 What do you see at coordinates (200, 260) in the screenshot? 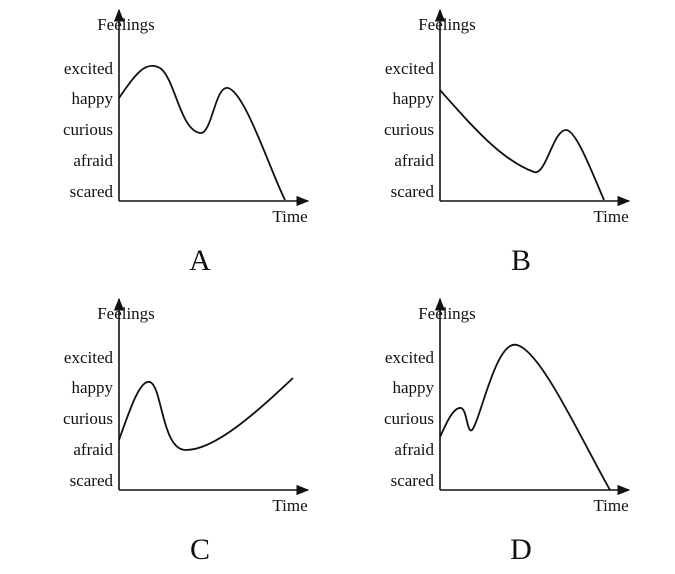
I see `panel-letter: A` at bounding box center [200, 260].